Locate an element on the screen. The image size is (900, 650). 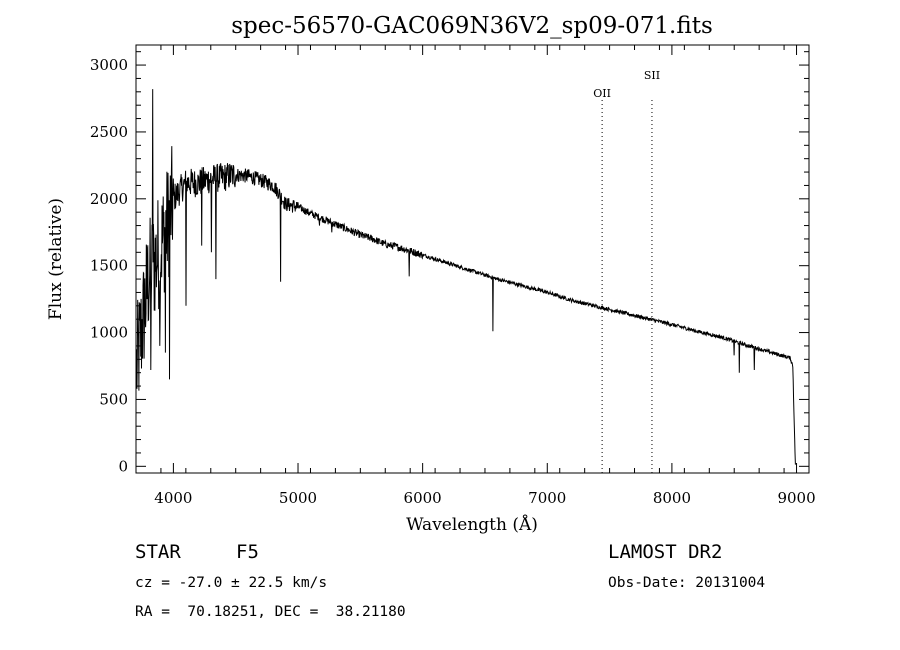
coordinates: RA = 70.18251, DEC = 38.21180 is located at coordinates (270, 612).